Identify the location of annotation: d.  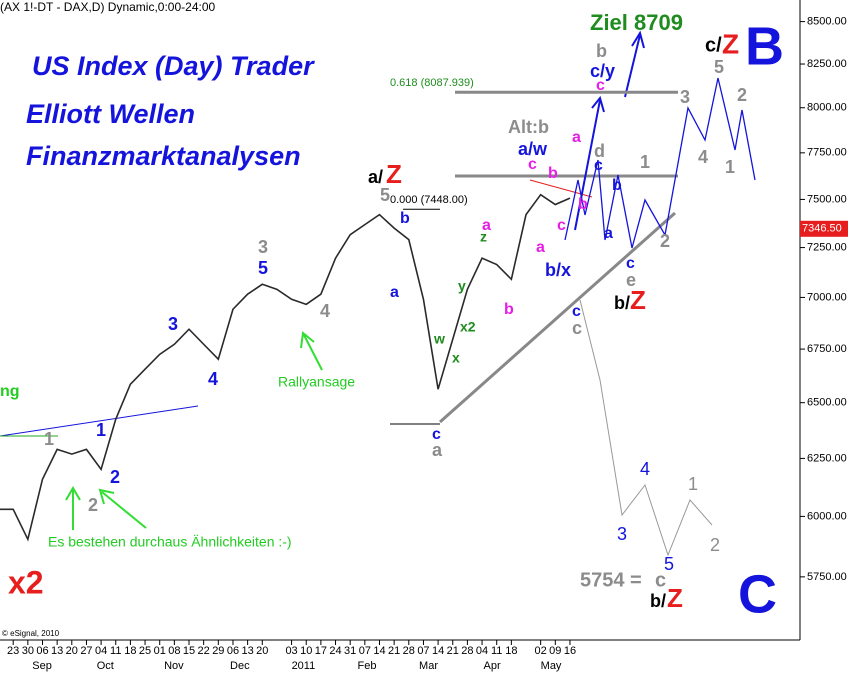
(599, 151).